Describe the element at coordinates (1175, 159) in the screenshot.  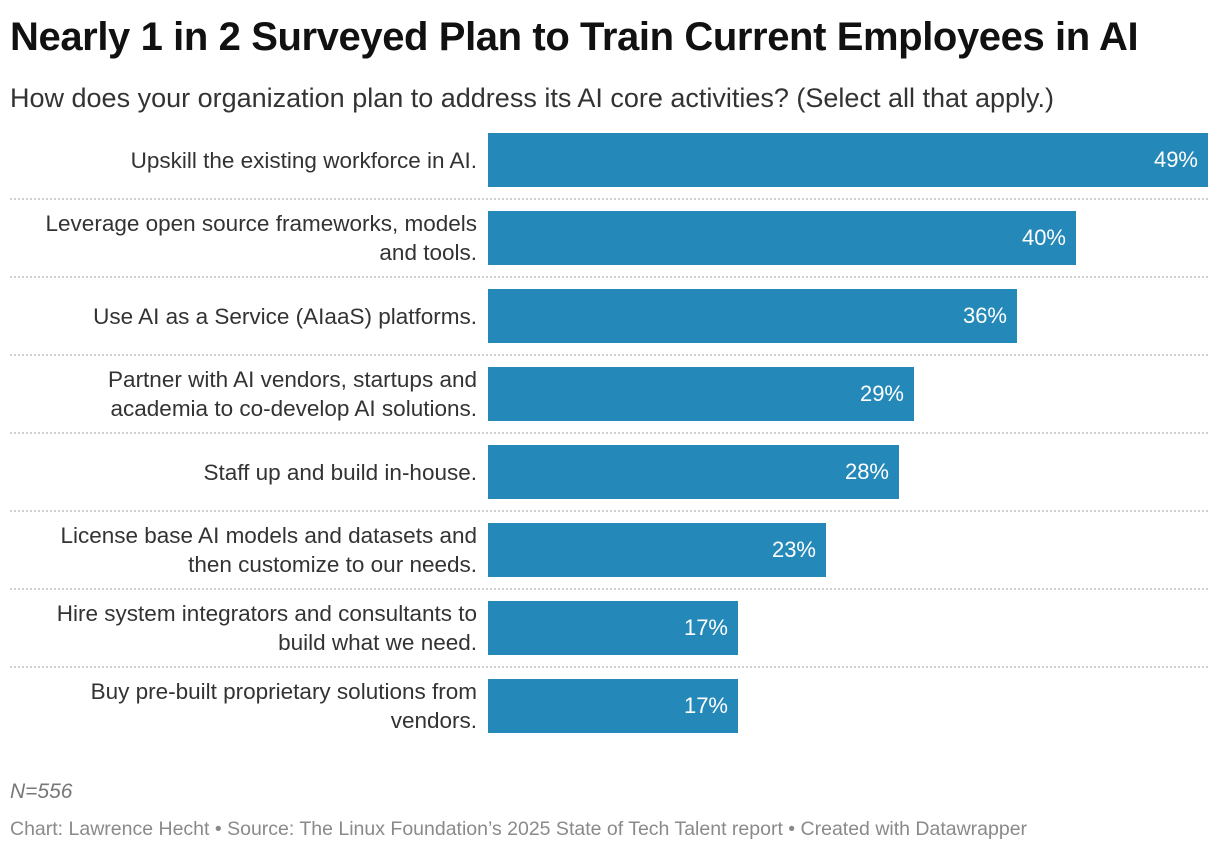
I see `bar-value-label: 49%` at that location.